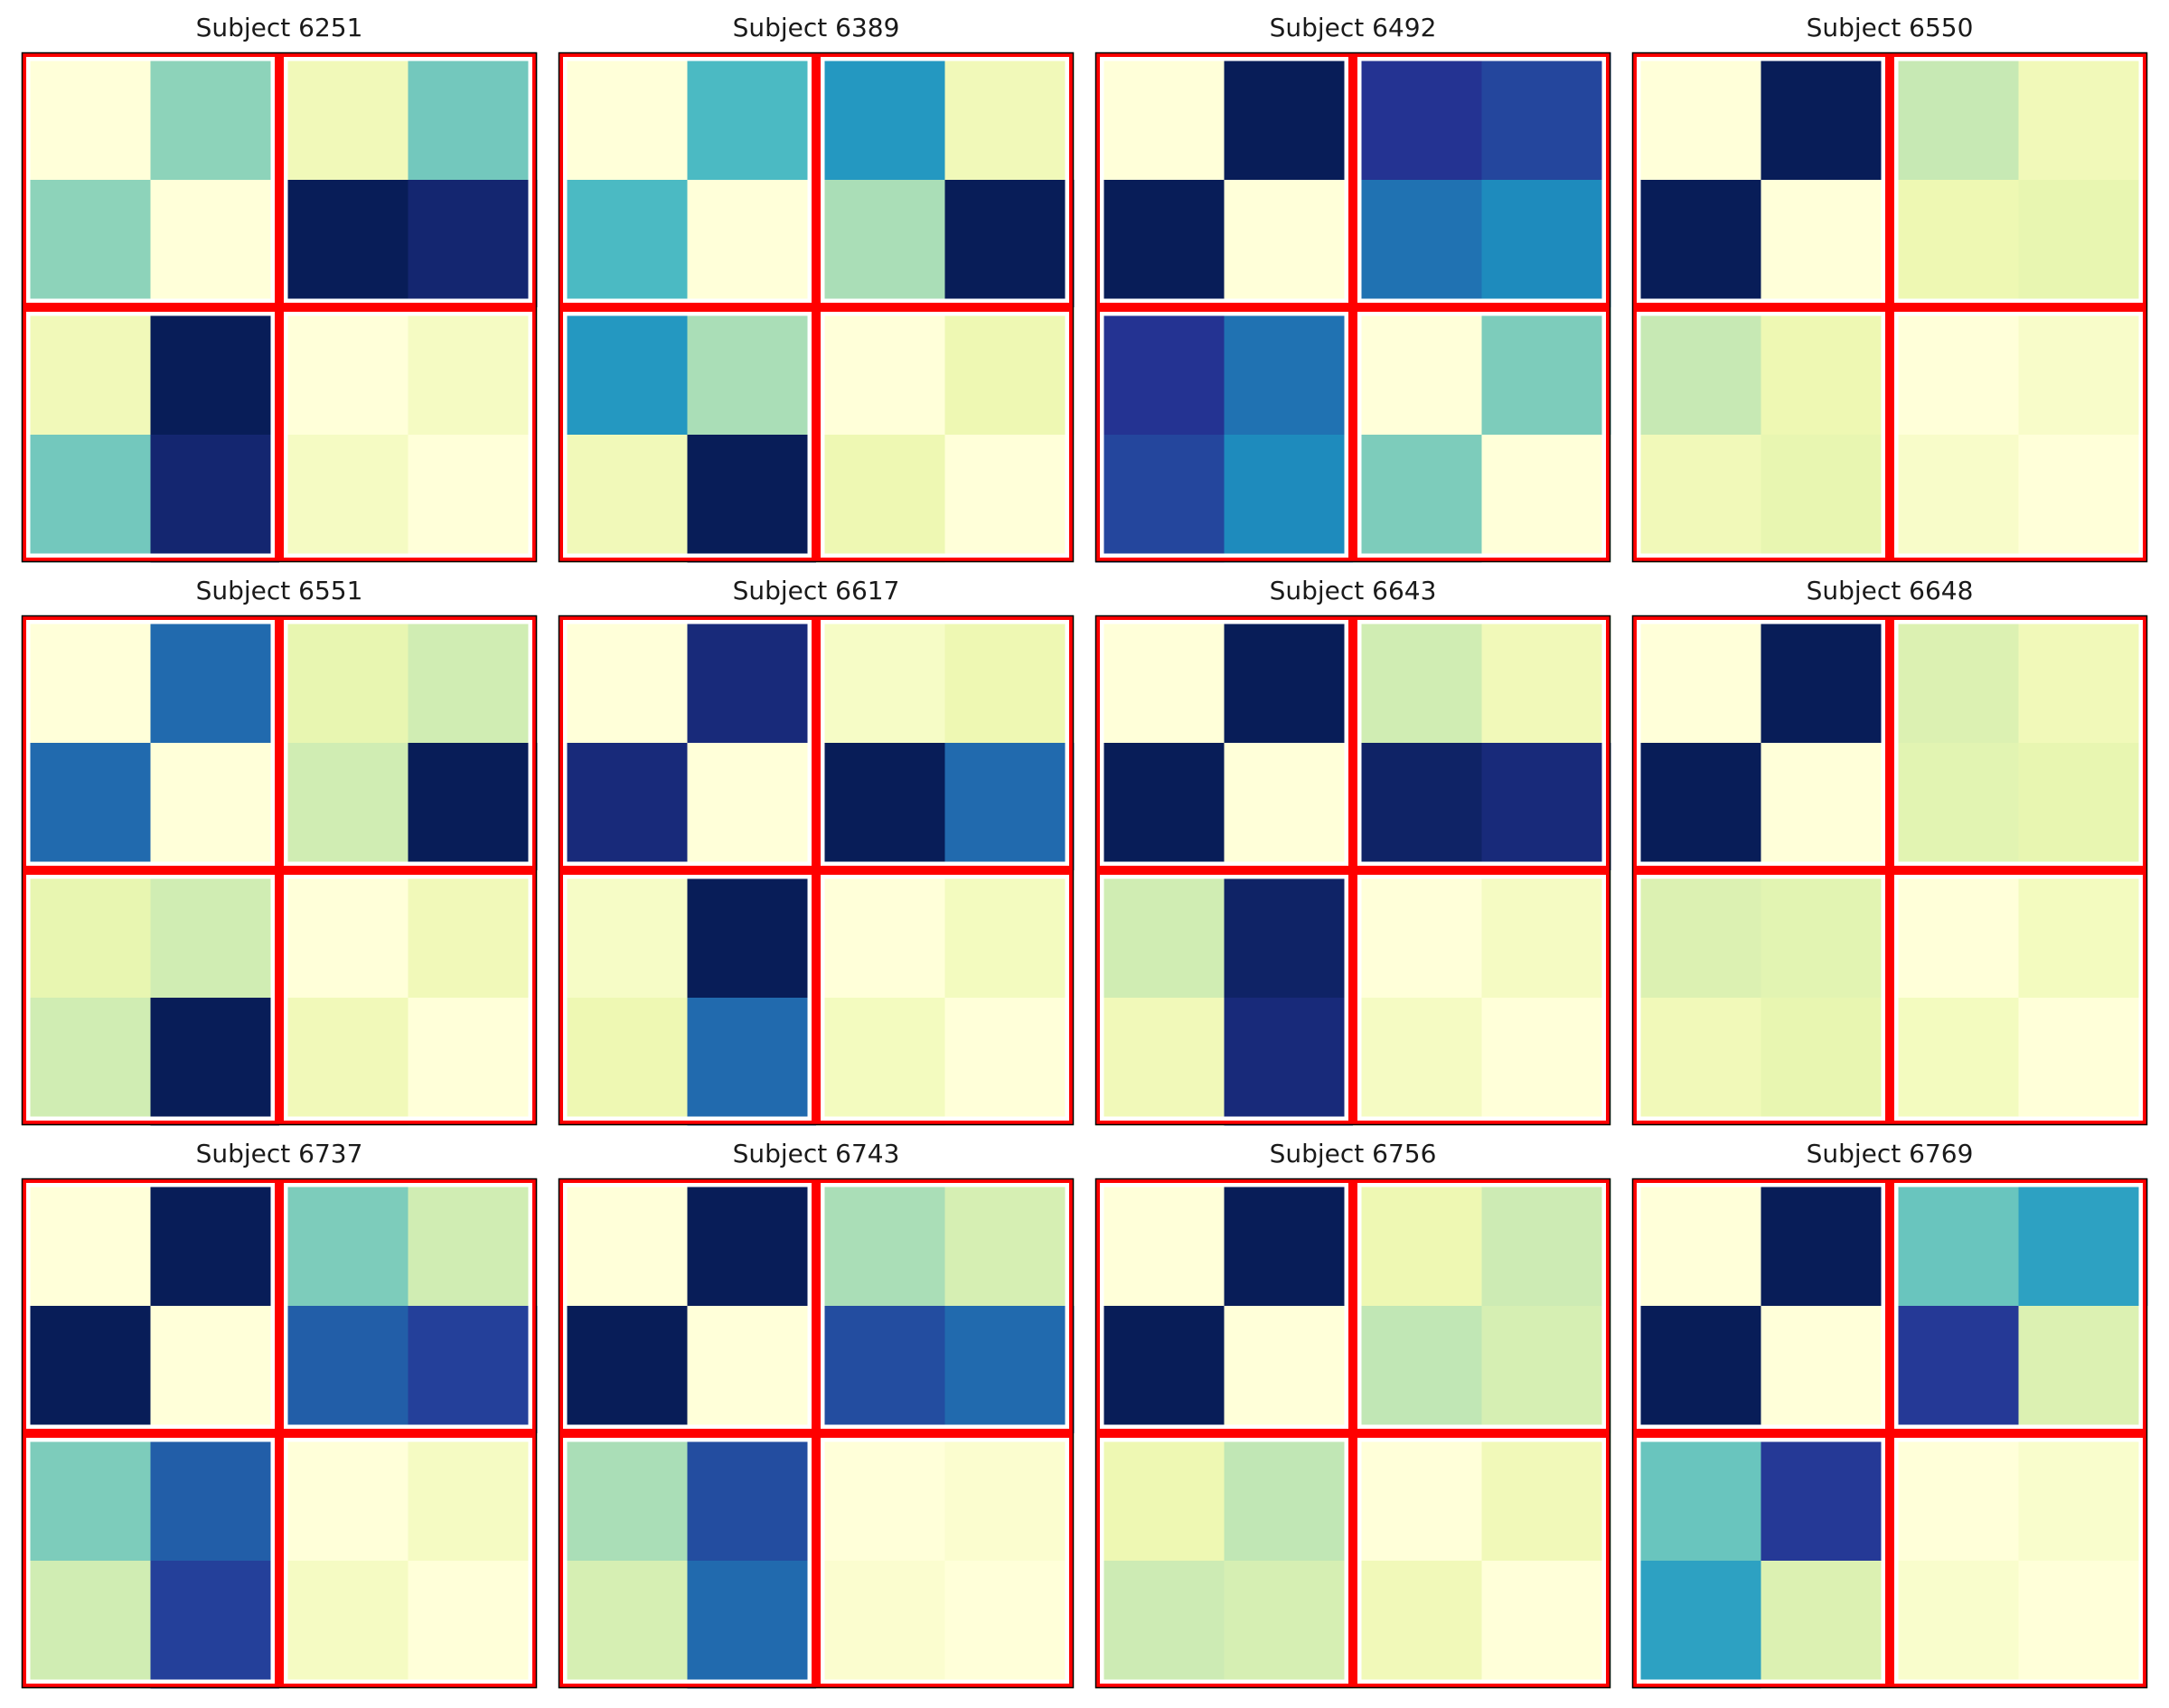  I want to click on heatmap-panel: Subject 6756, so click(1353, 1407).